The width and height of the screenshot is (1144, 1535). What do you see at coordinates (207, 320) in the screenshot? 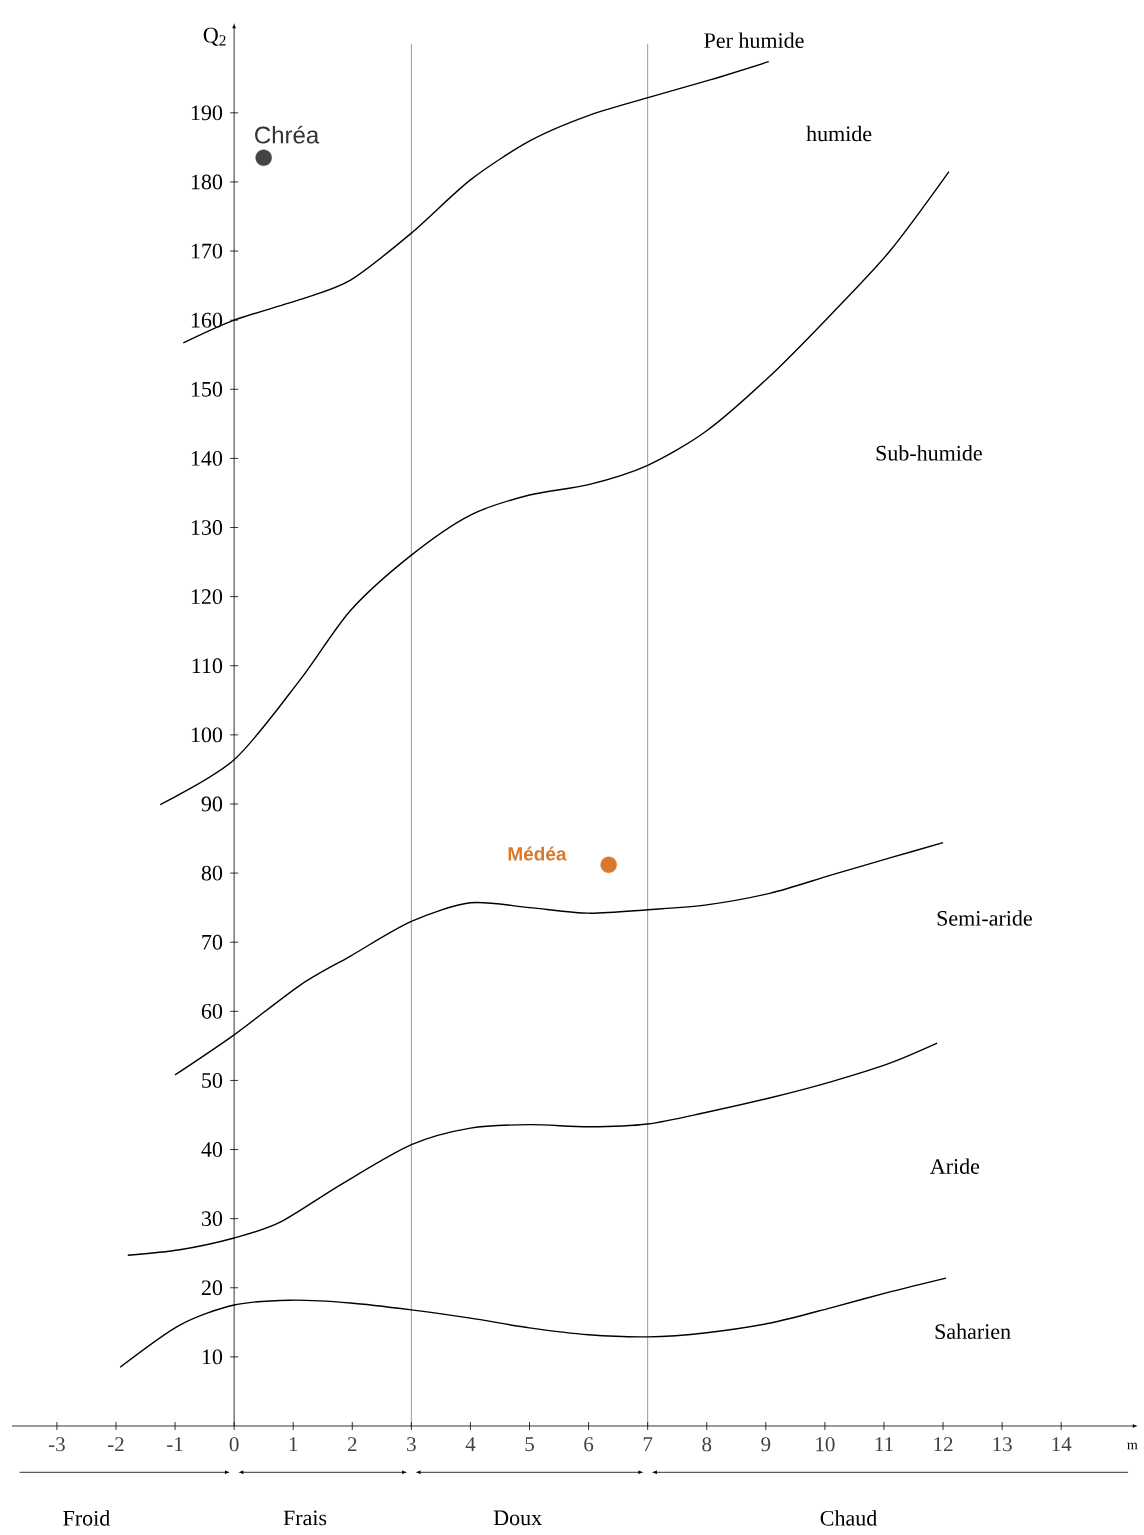
I see `y-tick-label: 160` at bounding box center [207, 320].